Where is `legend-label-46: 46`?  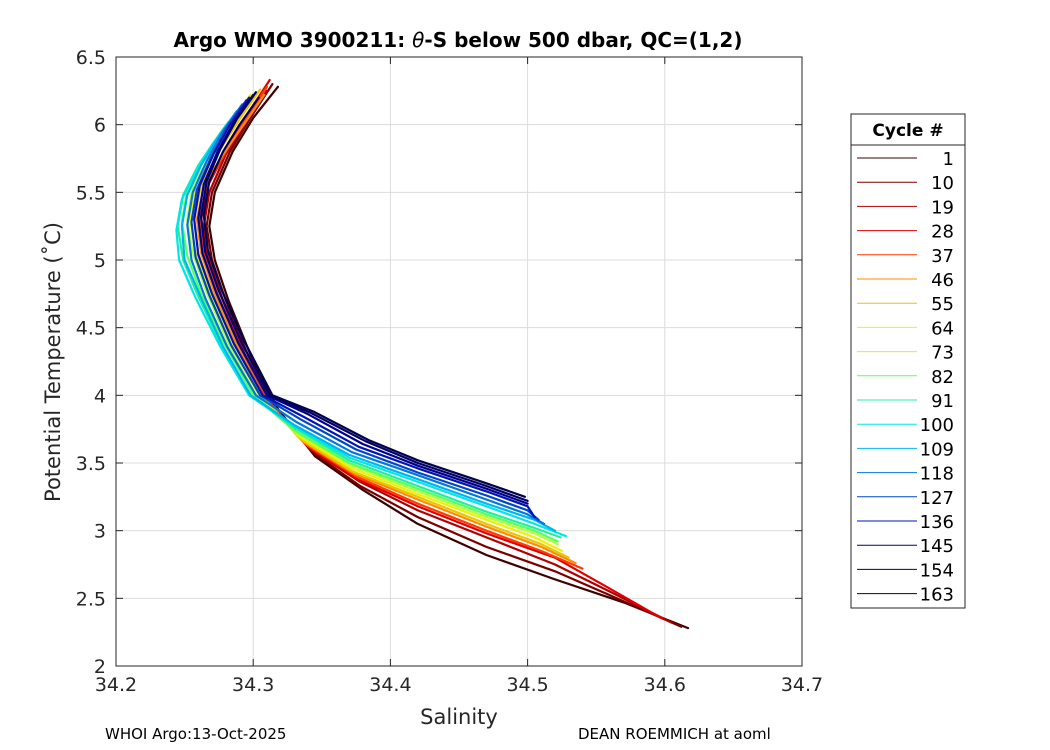 legend-label-46: 46 is located at coordinates (942, 280).